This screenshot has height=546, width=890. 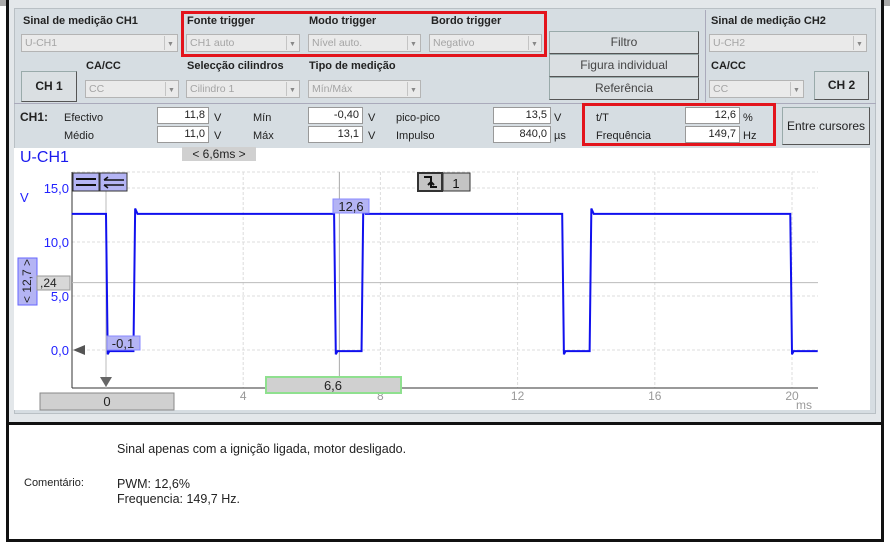 I want to click on stack-icon, so click(x=86, y=182).